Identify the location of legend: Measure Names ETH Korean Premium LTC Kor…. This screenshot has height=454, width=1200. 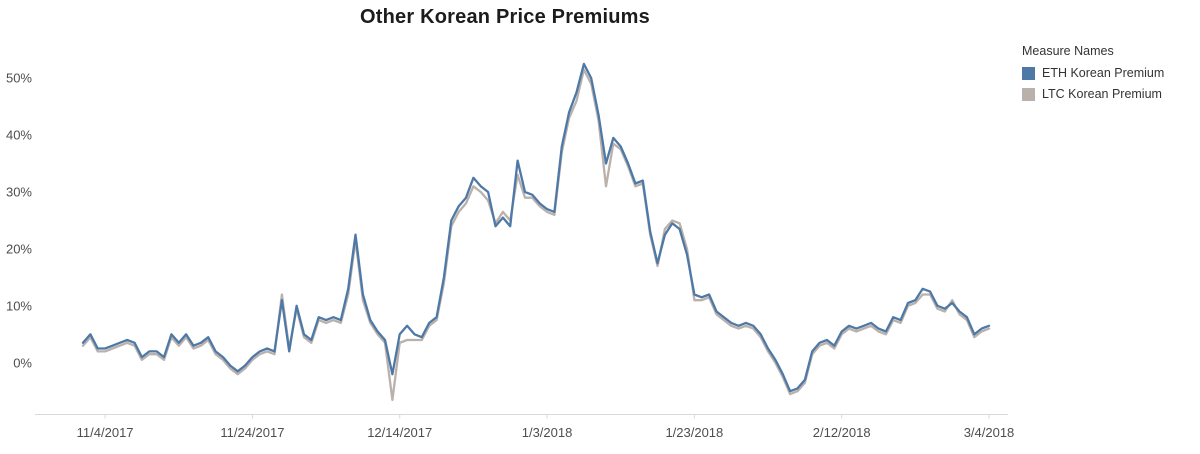
(1108, 76).